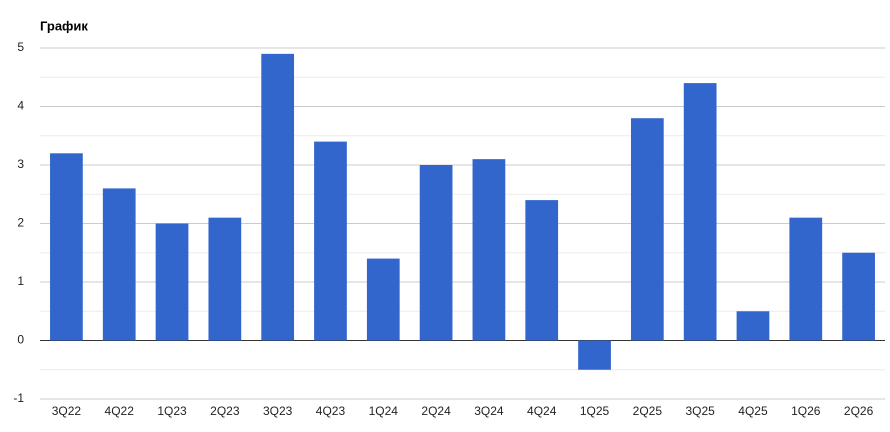  What do you see at coordinates (278, 411) in the screenshot?
I see `x-tick-label: 3Q23` at bounding box center [278, 411].